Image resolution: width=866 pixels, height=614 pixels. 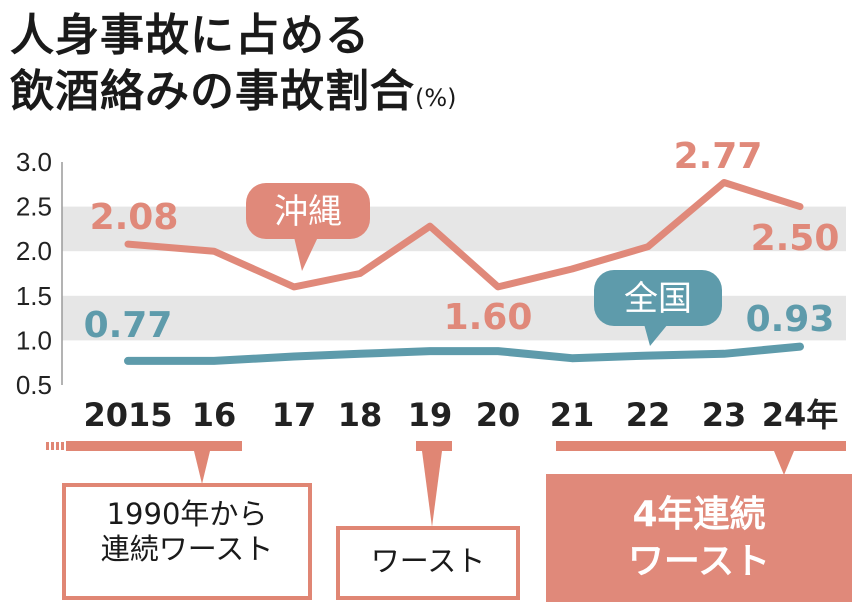 I want to click on unit-label: (%), so click(x=436, y=98).